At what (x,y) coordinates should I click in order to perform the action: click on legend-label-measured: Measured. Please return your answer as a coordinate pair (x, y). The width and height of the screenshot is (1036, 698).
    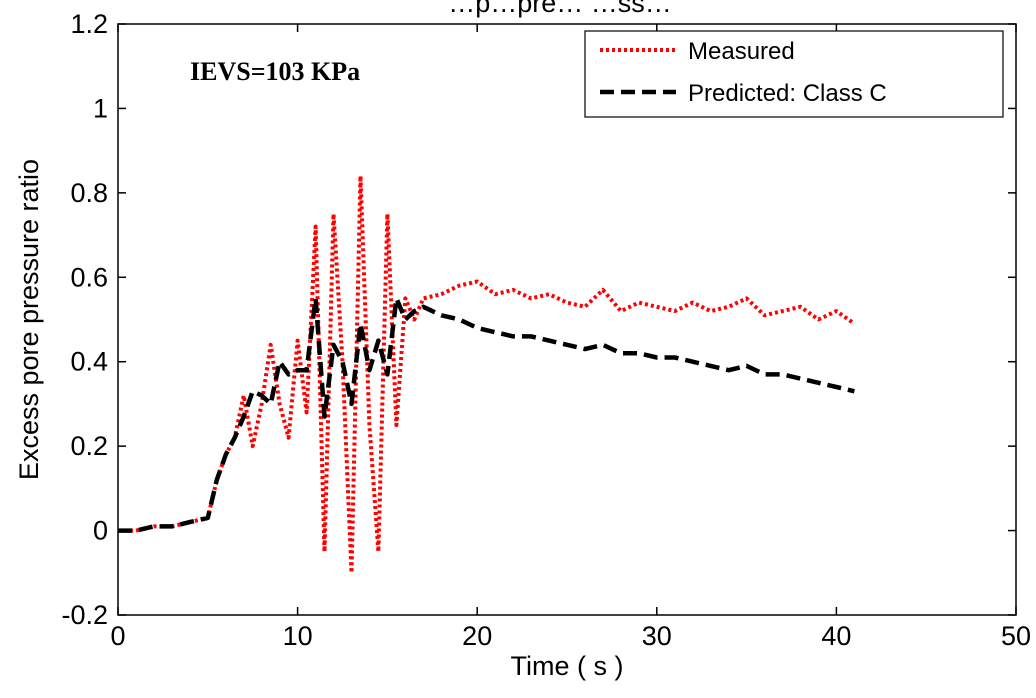
    Looking at the image, I should click on (741, 51).